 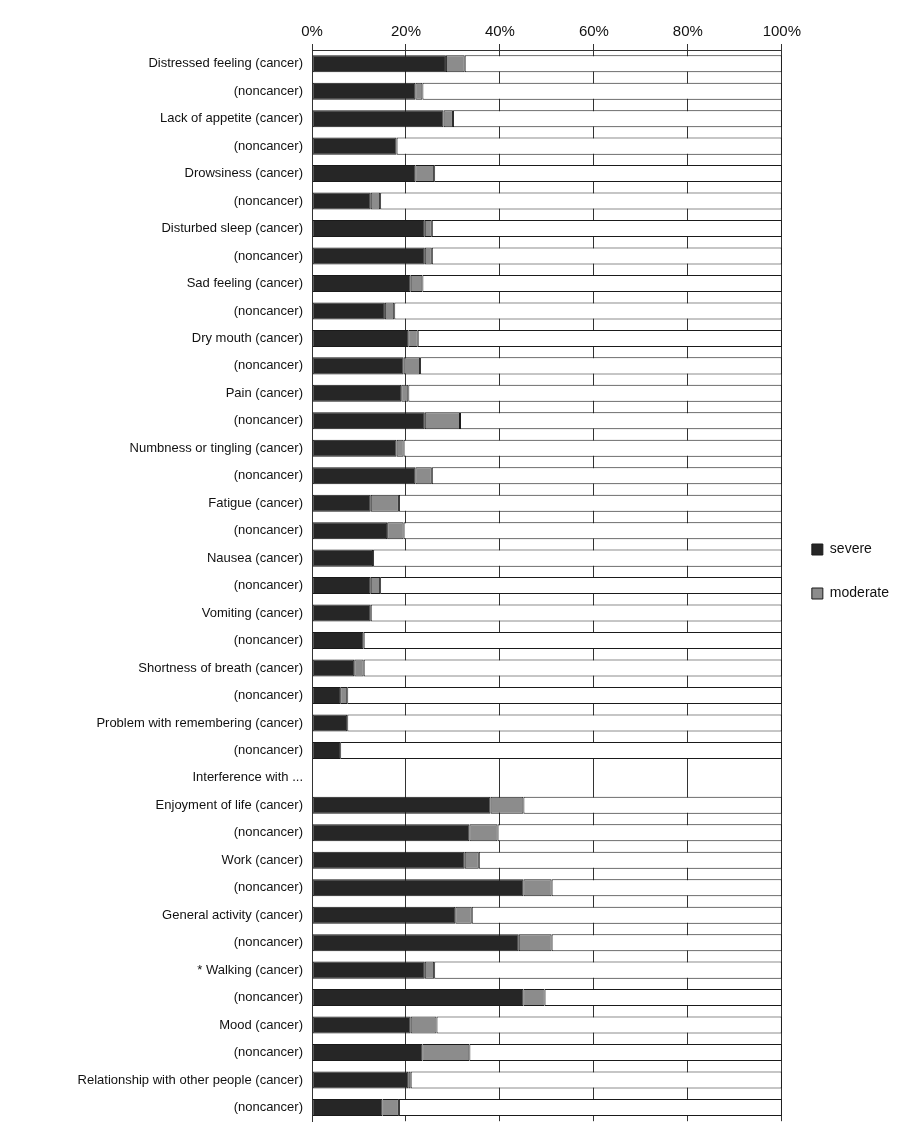 What do you see at coordinates (254, 557) in the screenshot?
I see `y-tick-label: Nausea (cancer)` at bounding box center [254, 557].